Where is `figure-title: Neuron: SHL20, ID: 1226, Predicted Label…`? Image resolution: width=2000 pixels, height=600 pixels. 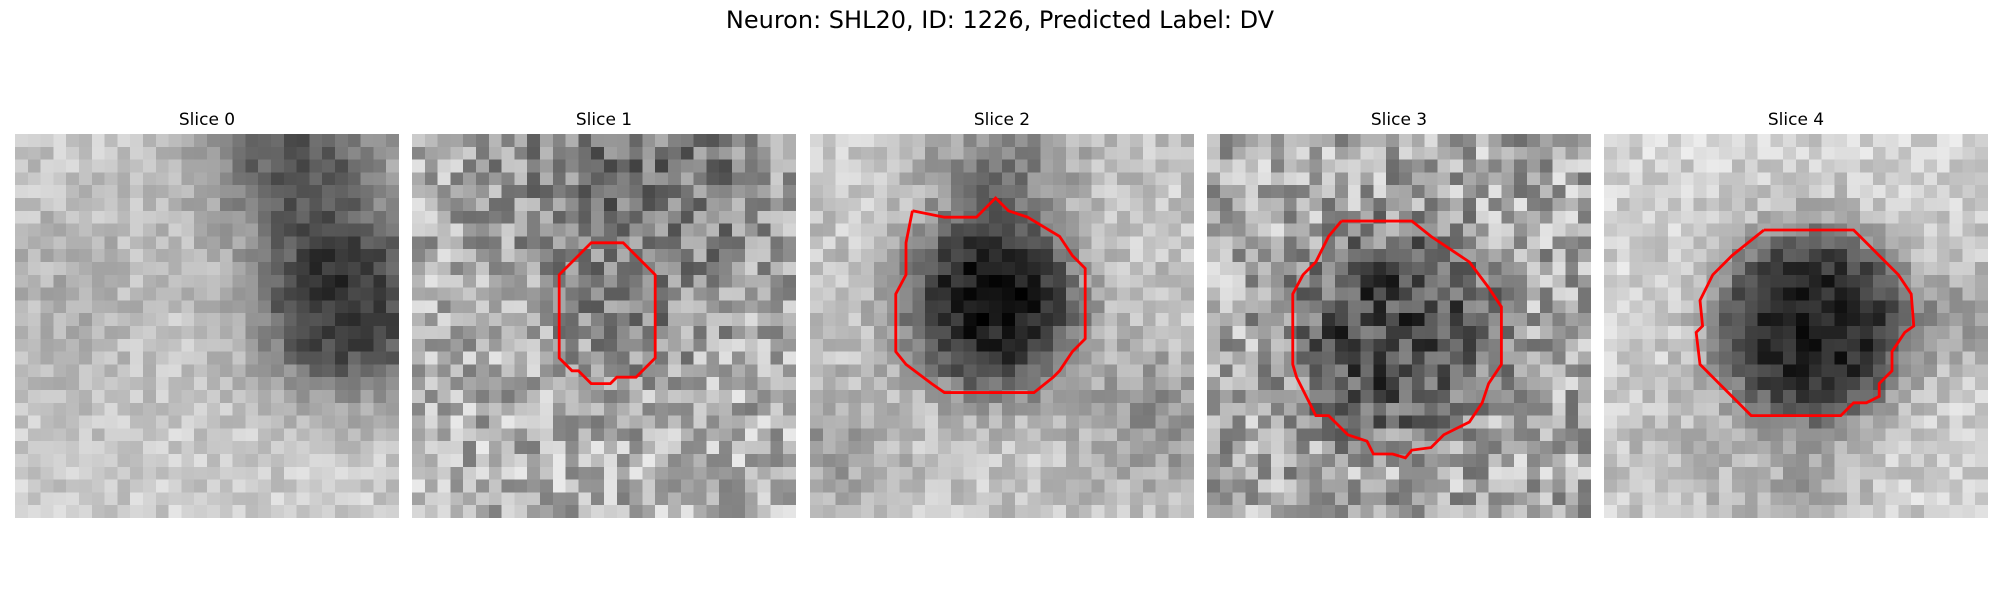 figure-title: Neuron: SHL20, ID: 1226, Predicted Label… is located at coordinates (1000, 20).